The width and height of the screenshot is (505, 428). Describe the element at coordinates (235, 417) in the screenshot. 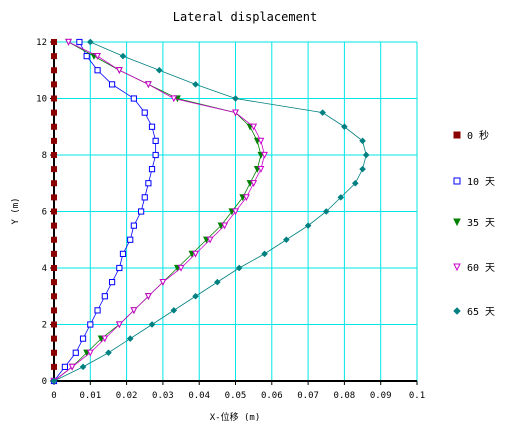

I see `x-axis-label: X-位移 (m)` at that location.